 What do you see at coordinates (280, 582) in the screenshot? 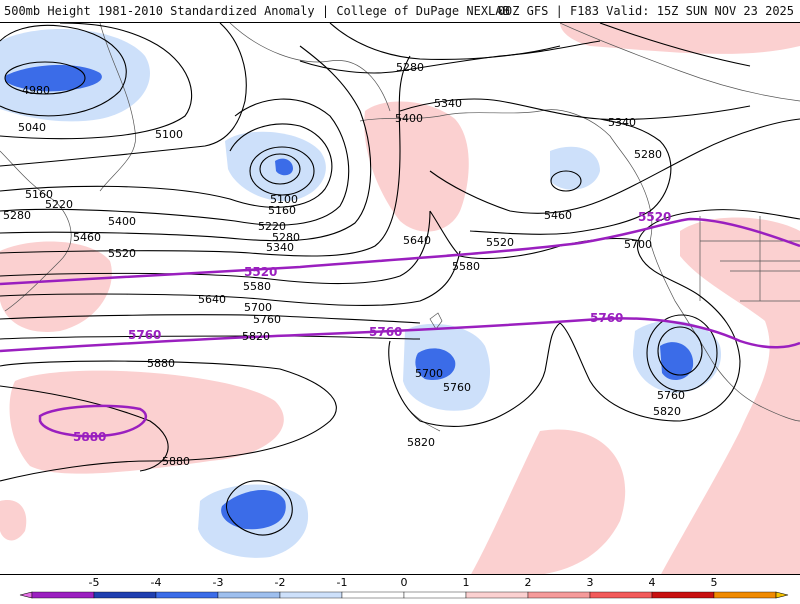
I see `scale-tick-label: -2` at bounding box center [280, 582].